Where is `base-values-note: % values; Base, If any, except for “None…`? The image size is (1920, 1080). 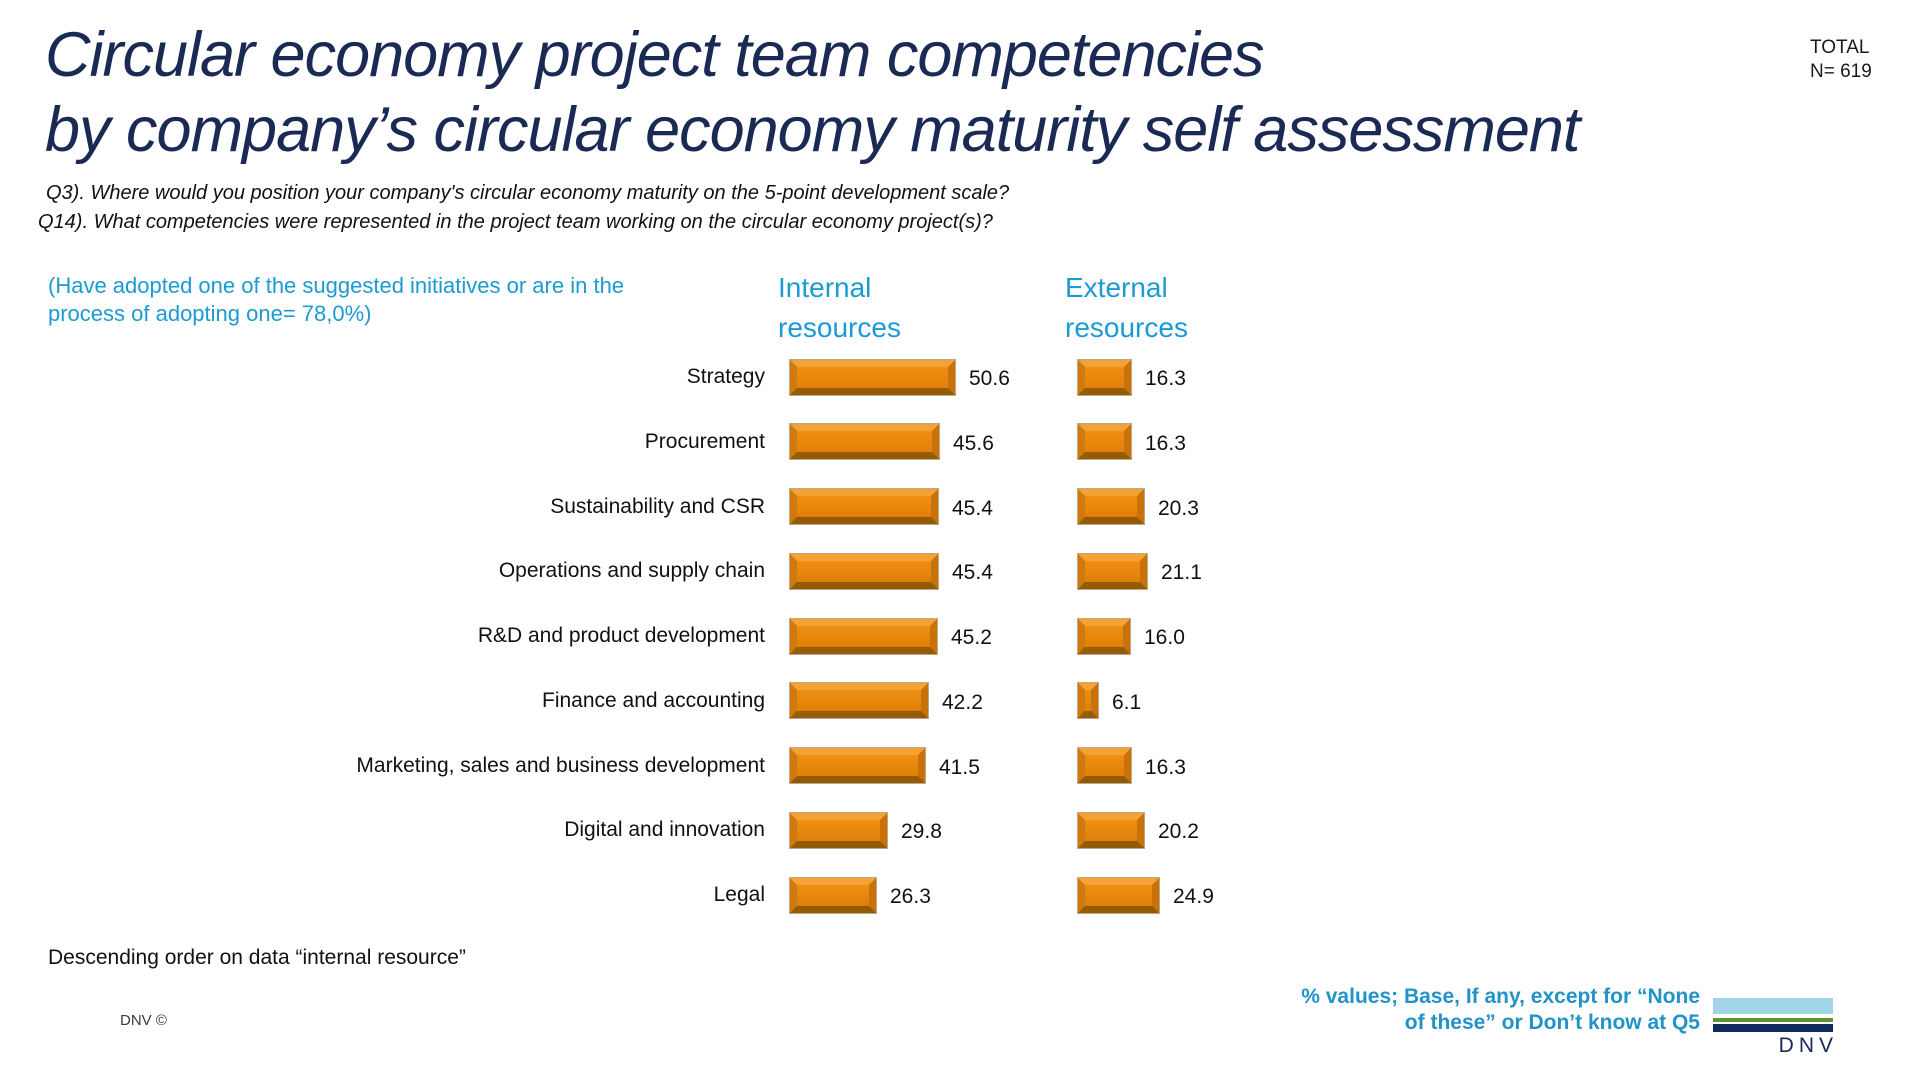 base-values-note: % values; Base, If any, except for “None… is located at coordinates (1500, 1010).